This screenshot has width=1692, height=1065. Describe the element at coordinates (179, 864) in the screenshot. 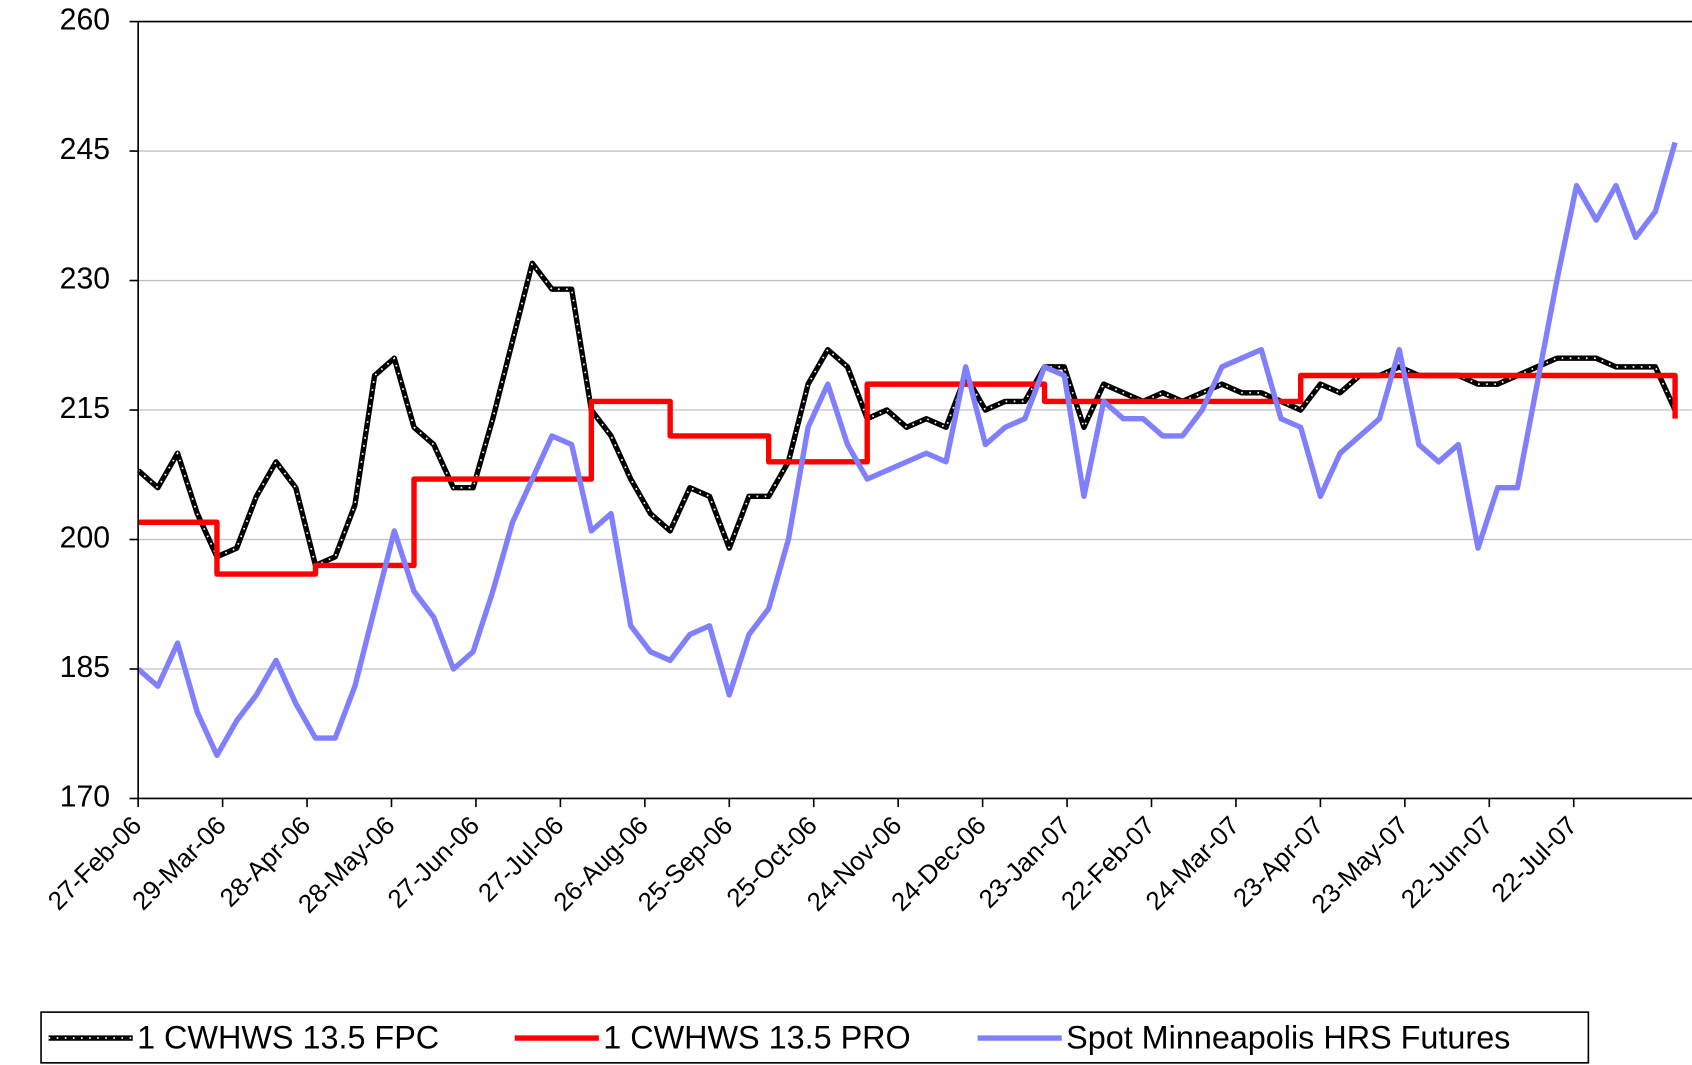

I see `x-tick-label: 29-Mar-06` at that location.